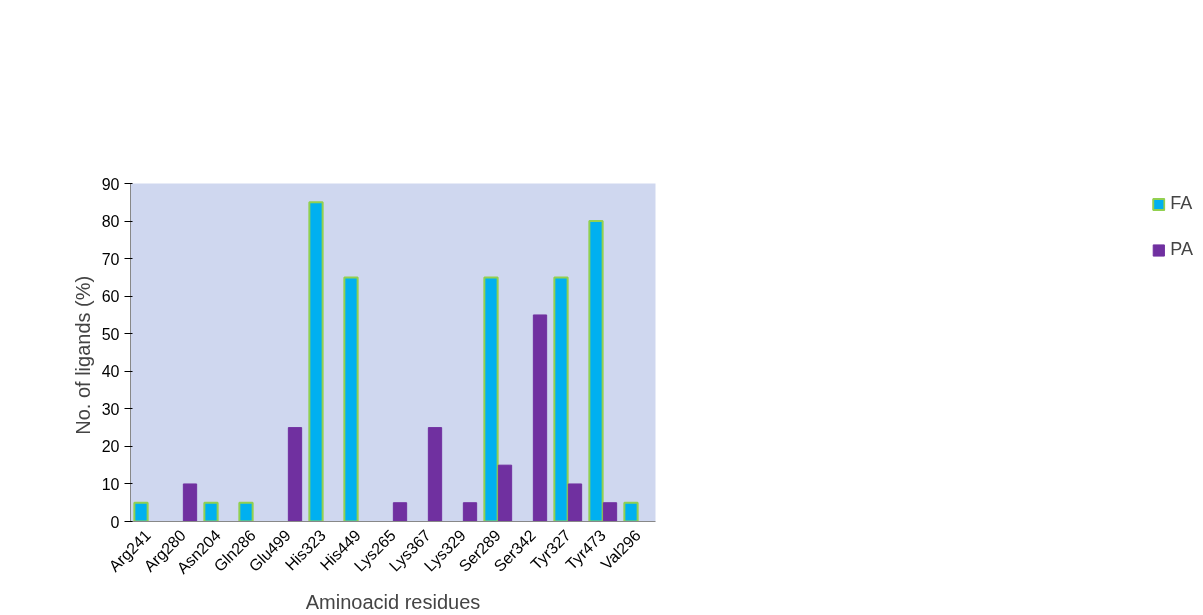 The height and width of the screenshot is (615, 1203). What do you see at coordinates (115, 522) in the screenshot?
I see `y-tick-label: 0` at bounding box center [115, 522].